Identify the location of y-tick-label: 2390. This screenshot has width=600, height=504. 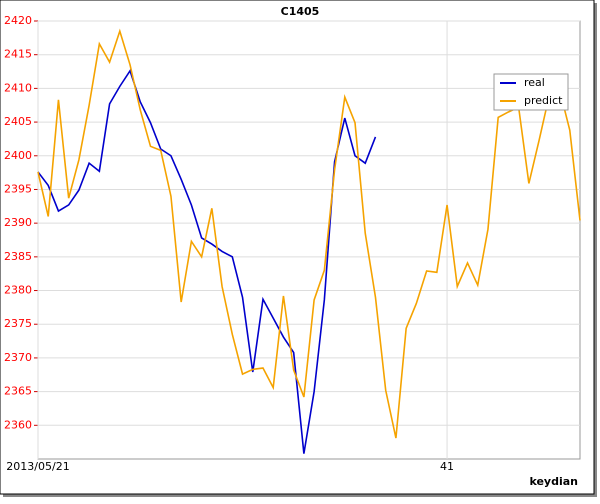
(18, 222).